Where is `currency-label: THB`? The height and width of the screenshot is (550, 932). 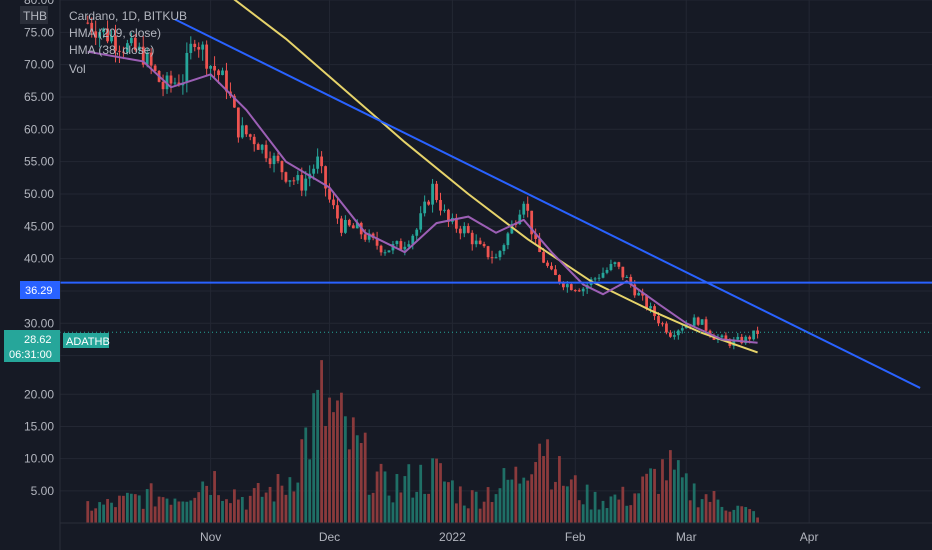 currency-label: THB is located at coordinates (35, 16).